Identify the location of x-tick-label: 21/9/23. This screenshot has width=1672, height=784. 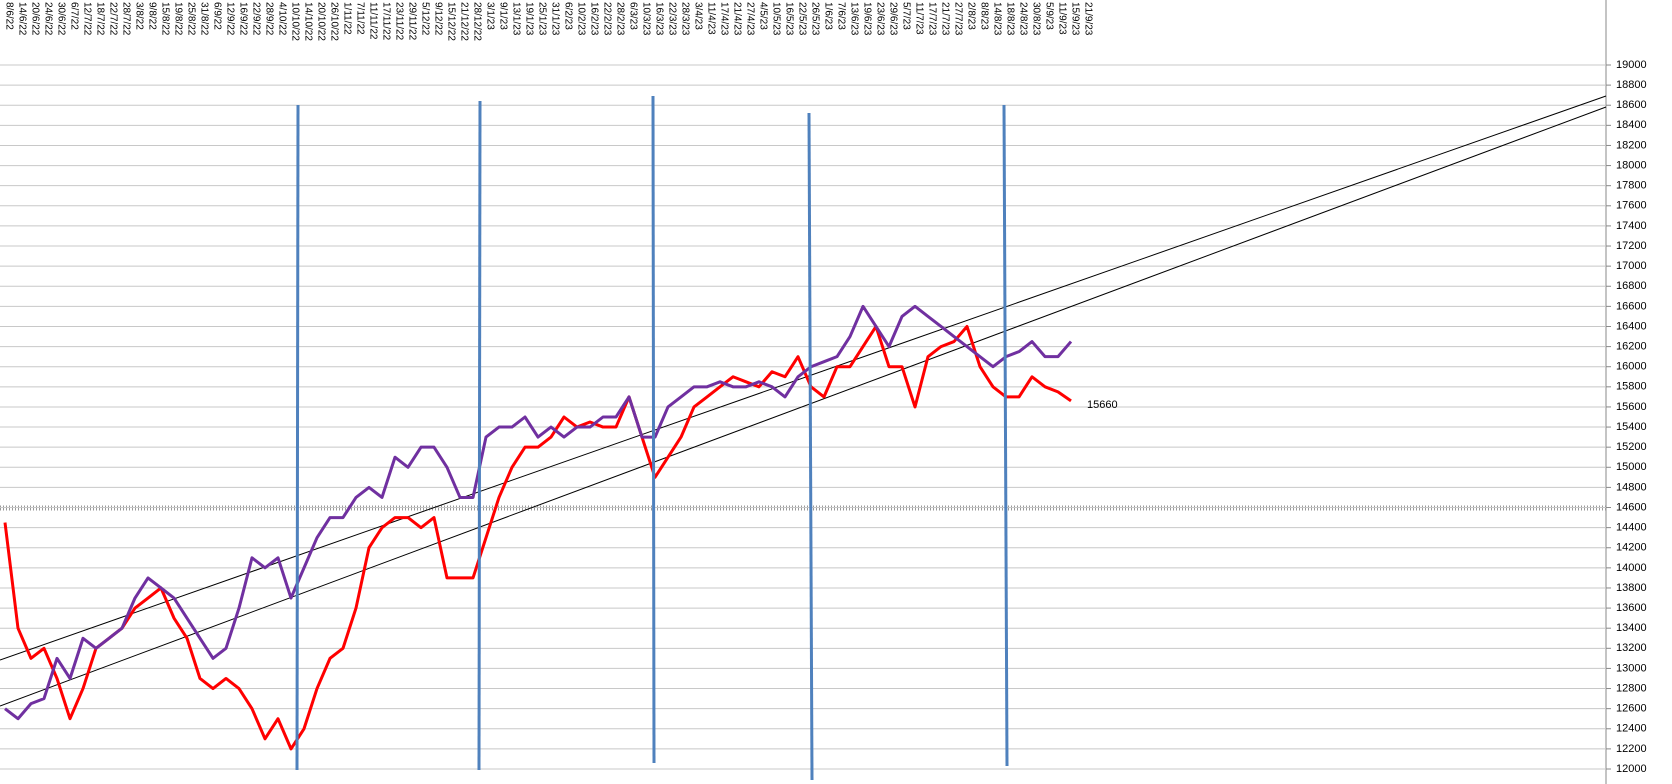
(1087, 19).